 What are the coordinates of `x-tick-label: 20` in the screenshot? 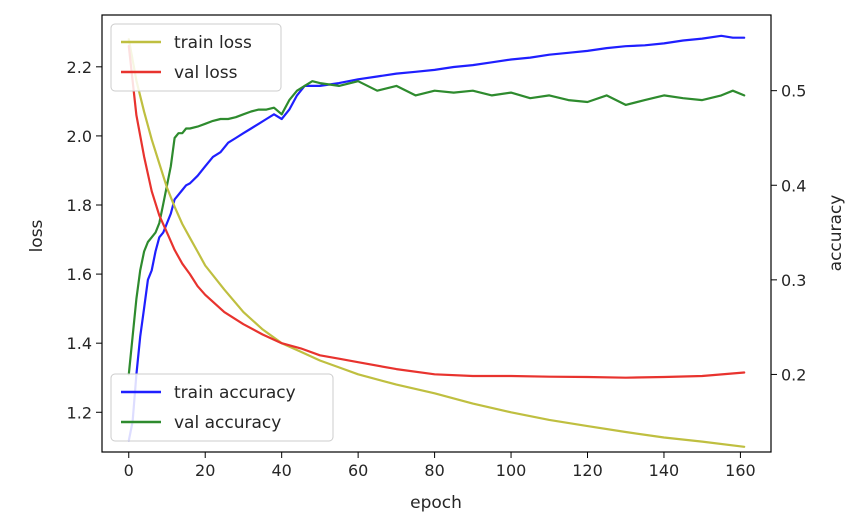 It's located at (205, 470).